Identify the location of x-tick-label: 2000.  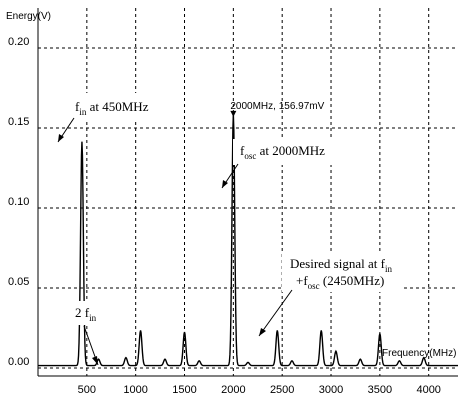
(233, 390).